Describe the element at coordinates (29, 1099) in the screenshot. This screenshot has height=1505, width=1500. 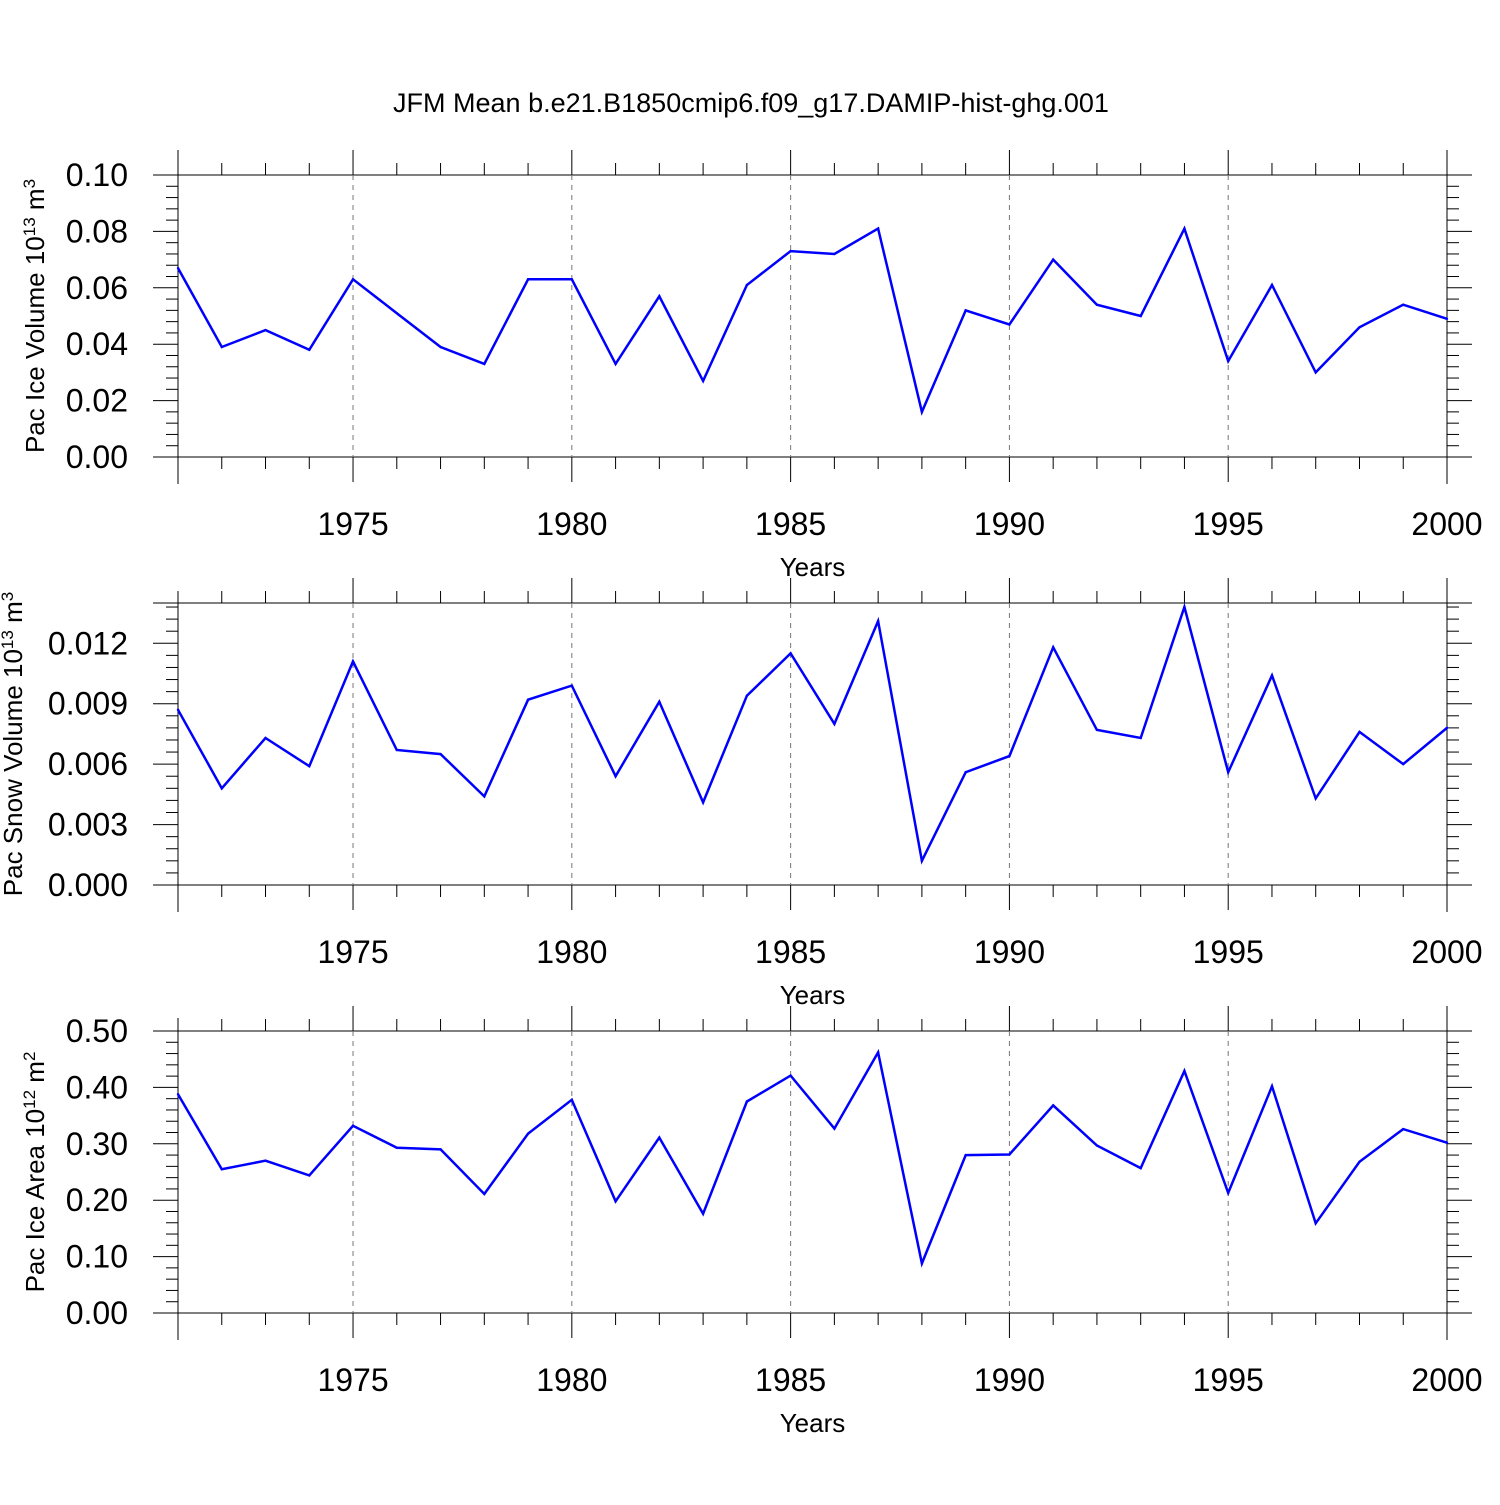
I see `y-axis-title-exponent: 12` at that location.